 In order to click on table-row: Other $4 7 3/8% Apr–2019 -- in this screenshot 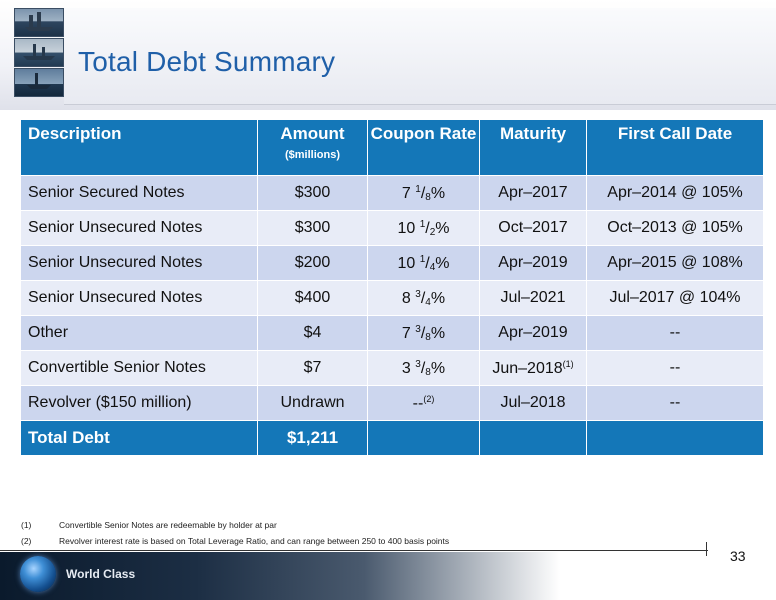, I will do `click(392, 333)`.